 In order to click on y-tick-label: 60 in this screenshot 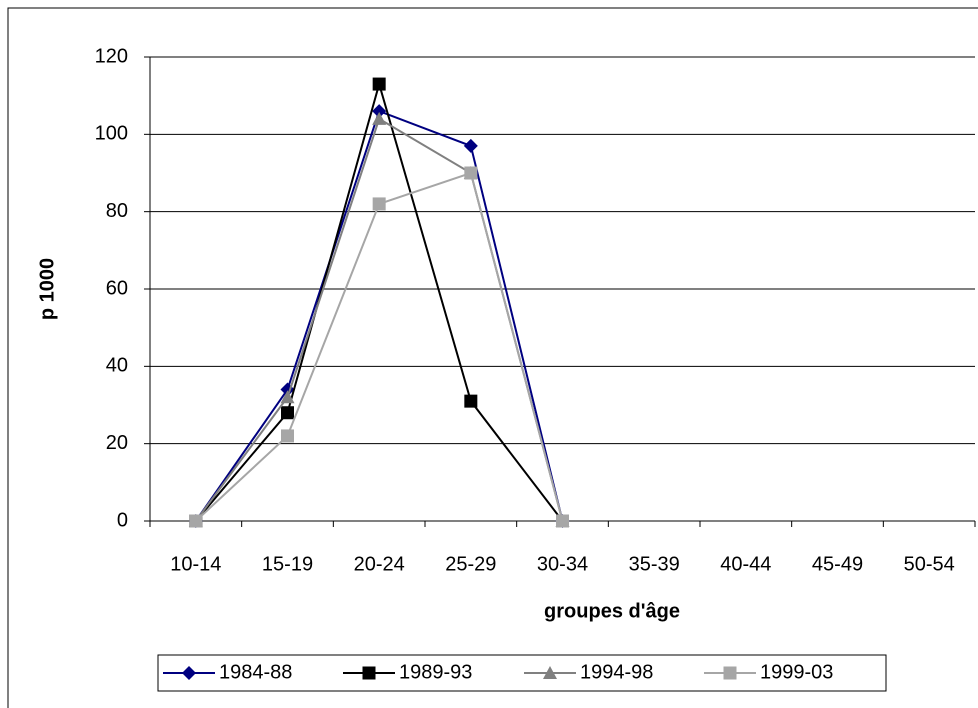, I will do `click(117, 288)`.